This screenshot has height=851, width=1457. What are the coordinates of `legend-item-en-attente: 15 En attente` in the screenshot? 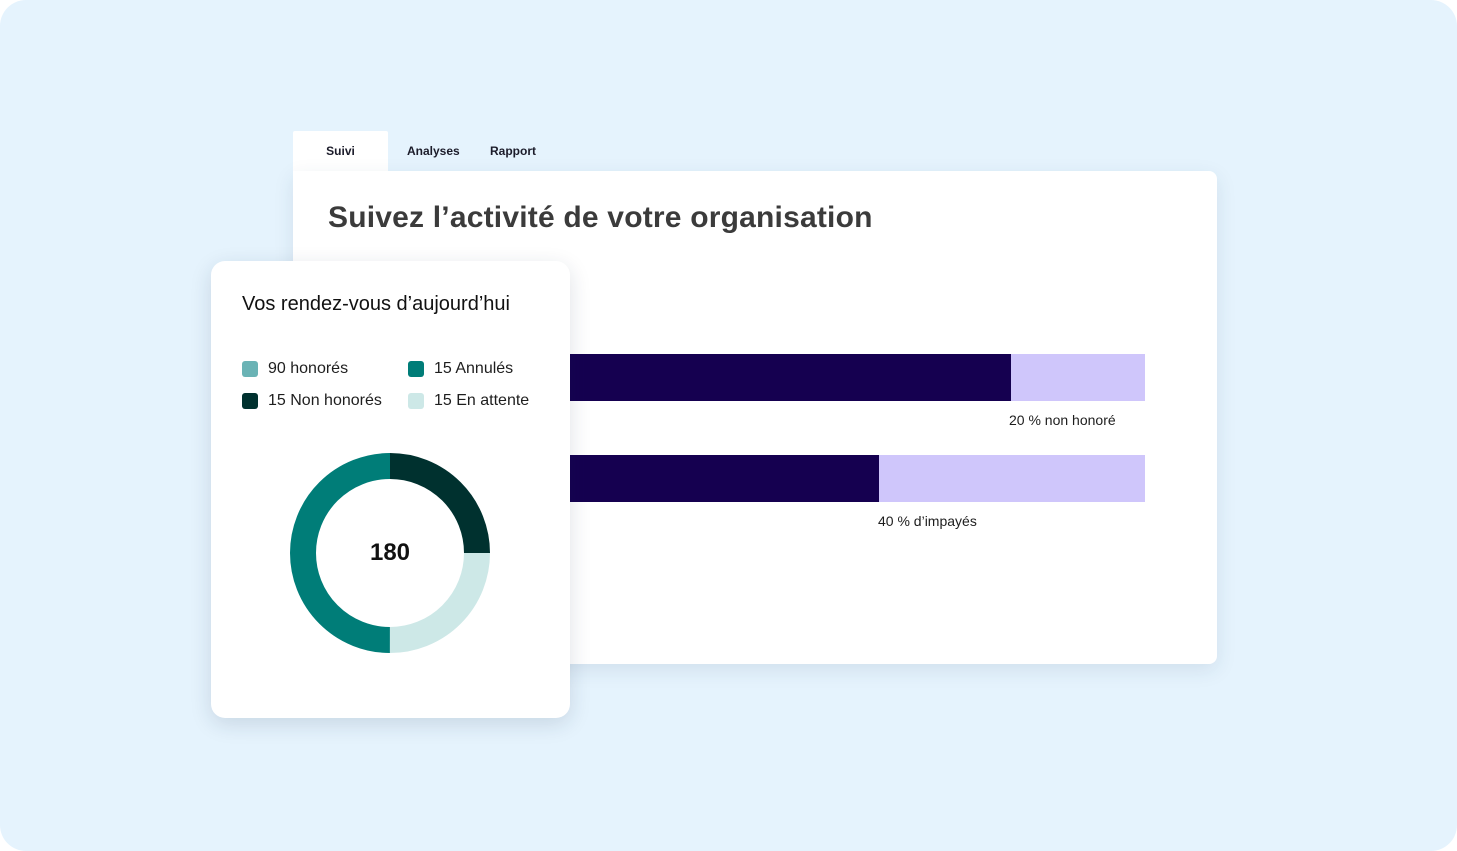 It's located at (468, 401).